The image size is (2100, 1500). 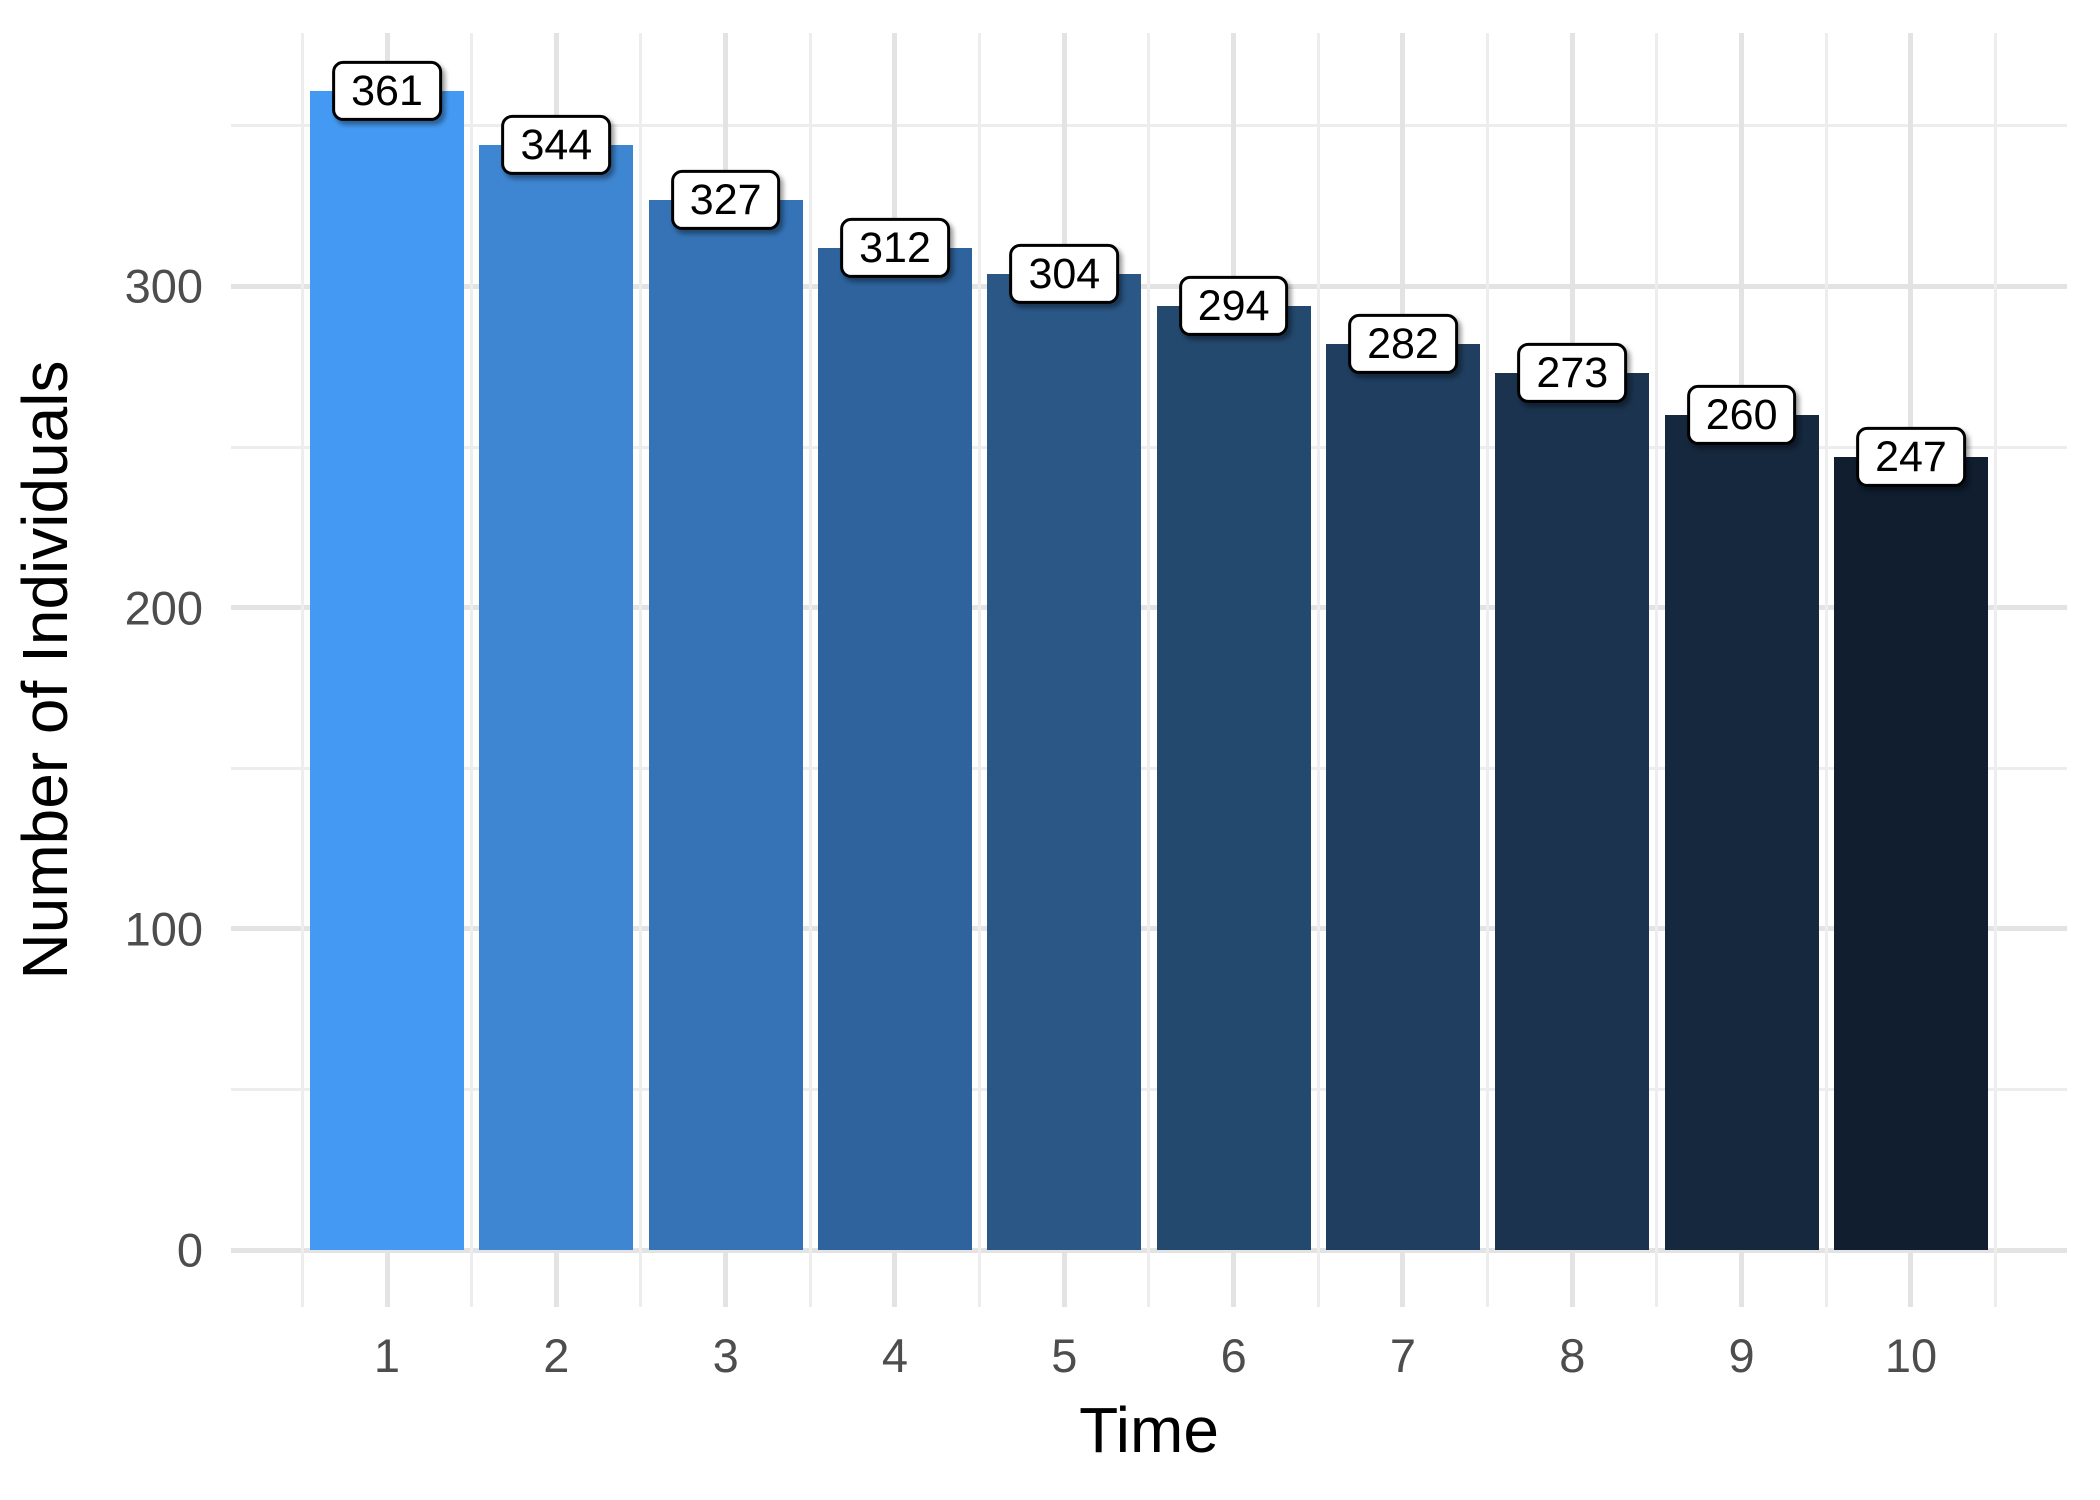 I want to click on bar-value-label: 247, so click(x=1911, y=456).